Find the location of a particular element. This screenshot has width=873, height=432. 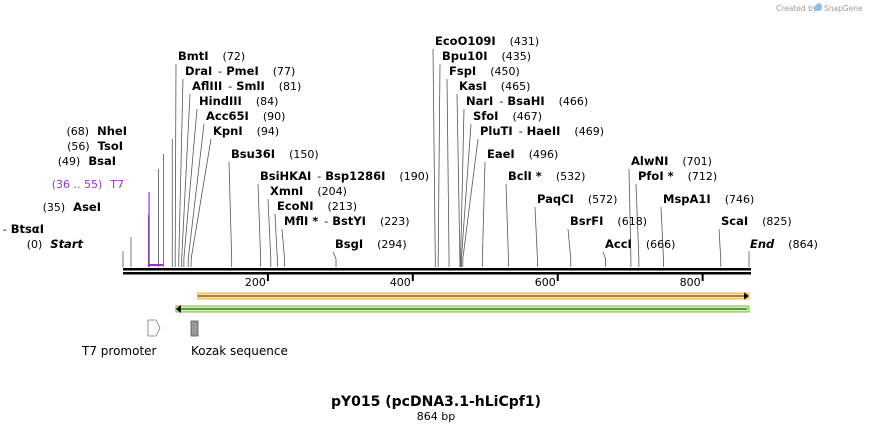

site-name: EcoO109I is located at coordinates (465, 41).